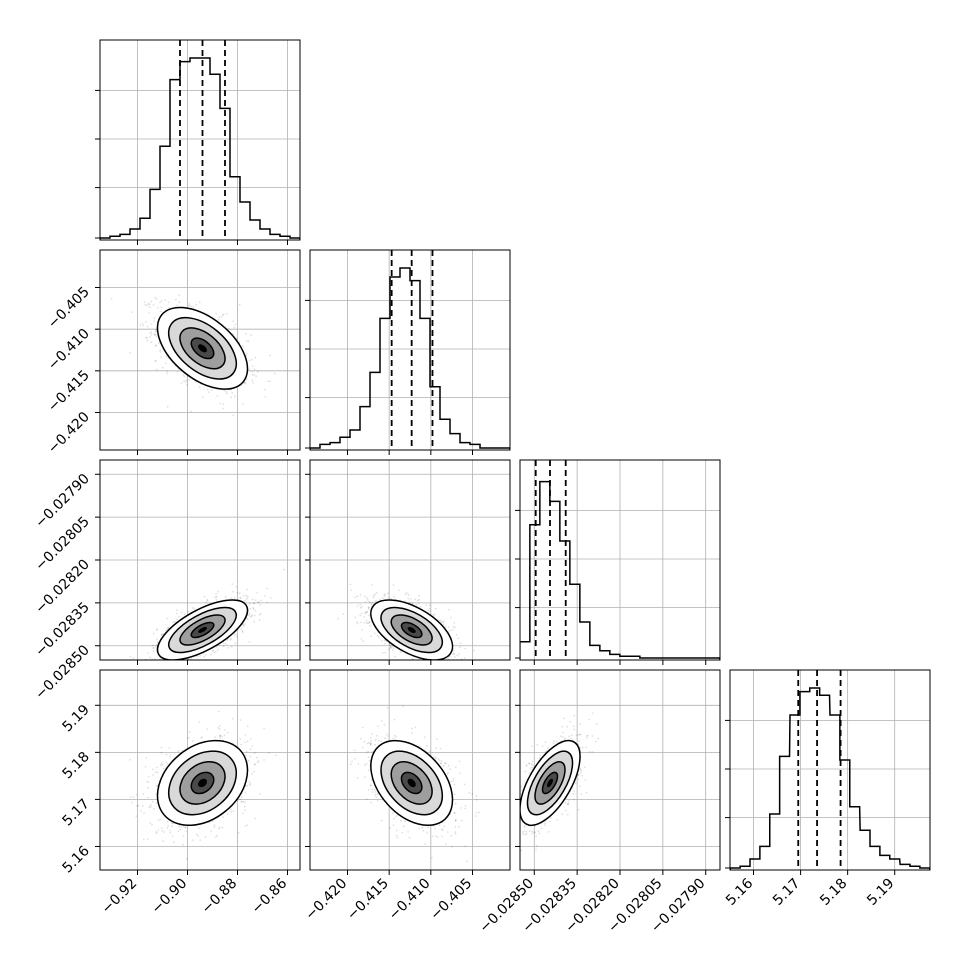  Describe the element at coordinates (69, 350) in the screenshot. I see `y-tick-label: −0.410` at that location.